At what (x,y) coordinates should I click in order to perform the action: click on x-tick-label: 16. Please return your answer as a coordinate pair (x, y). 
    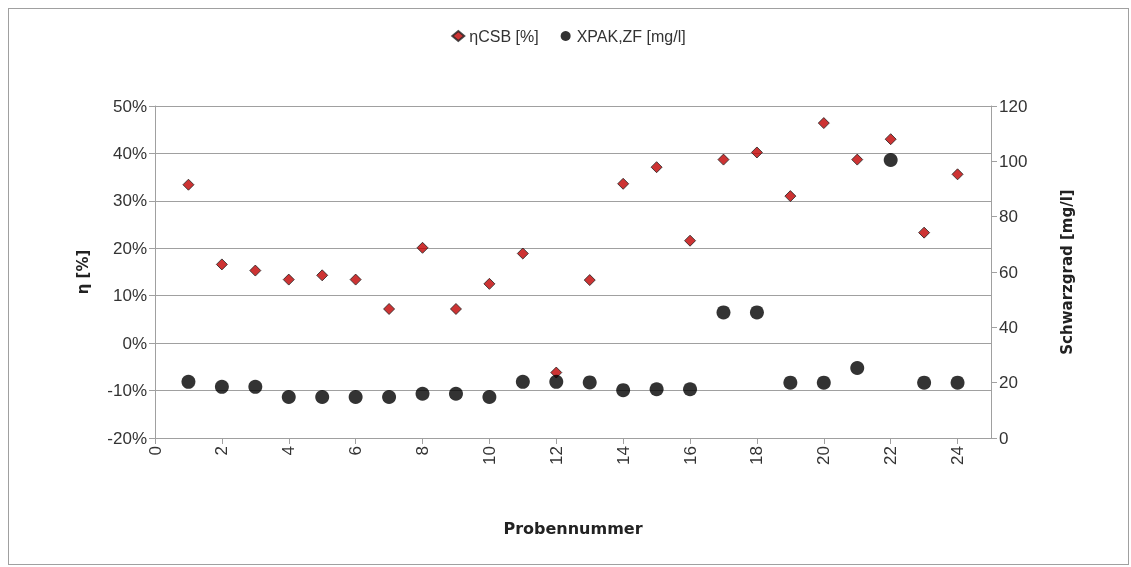
    Looking at the image, I should click on (690, 455).